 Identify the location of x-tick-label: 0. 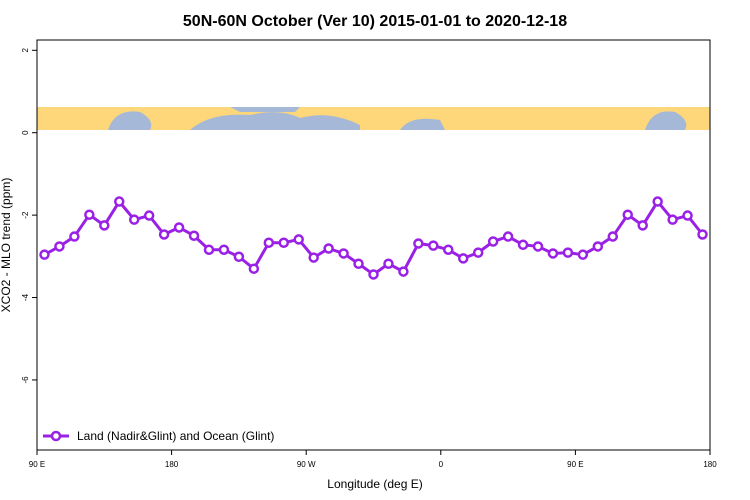
(441, 464).